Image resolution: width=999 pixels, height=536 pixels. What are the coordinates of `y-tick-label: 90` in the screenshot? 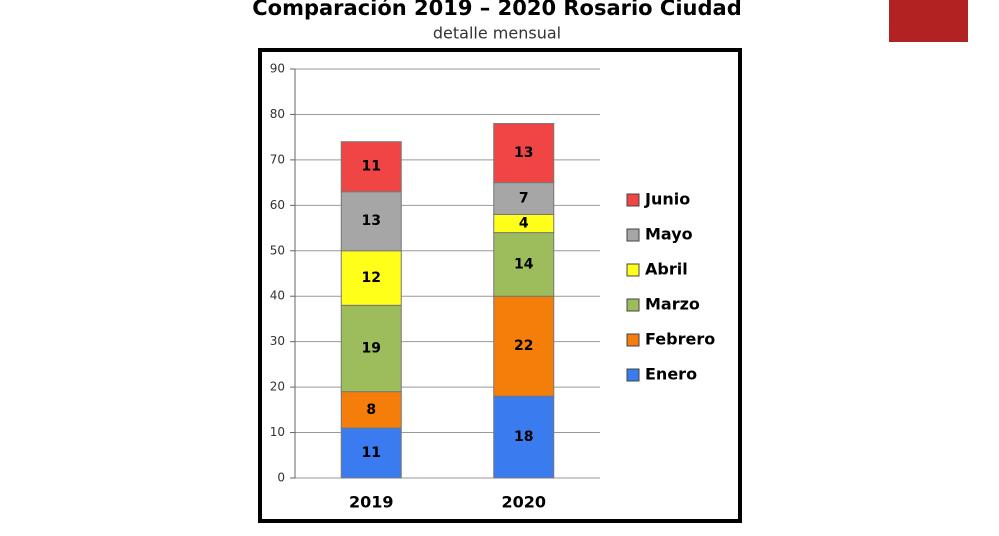 It's located at (277, 69).